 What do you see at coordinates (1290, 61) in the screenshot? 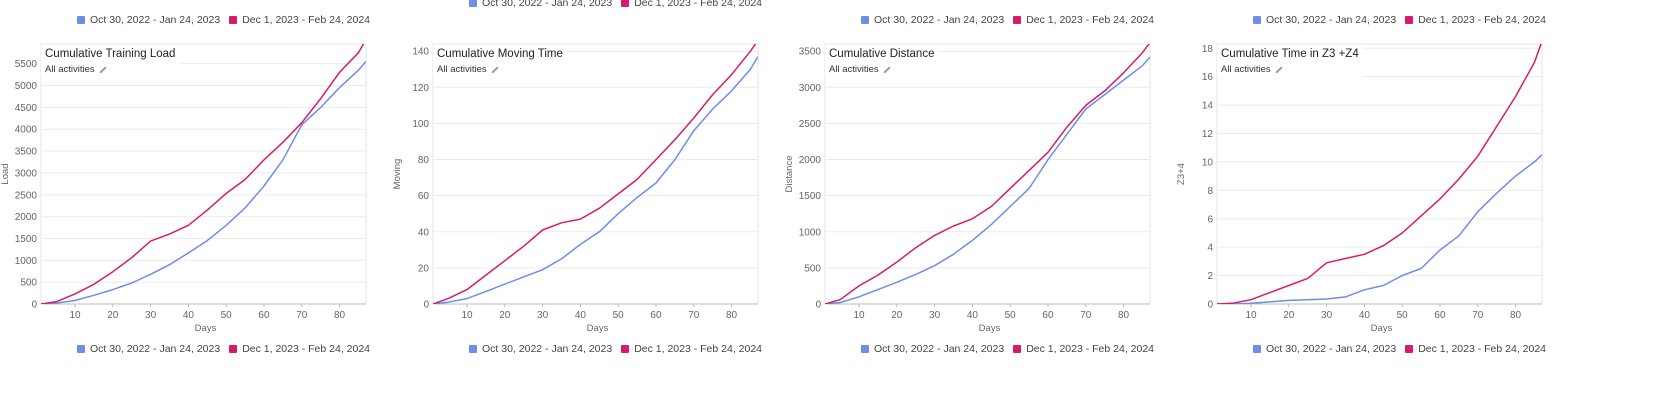
I see `chart-header: Cumulative Time in Z3 +Z4 All activities` at bounding box center [1290, 61].